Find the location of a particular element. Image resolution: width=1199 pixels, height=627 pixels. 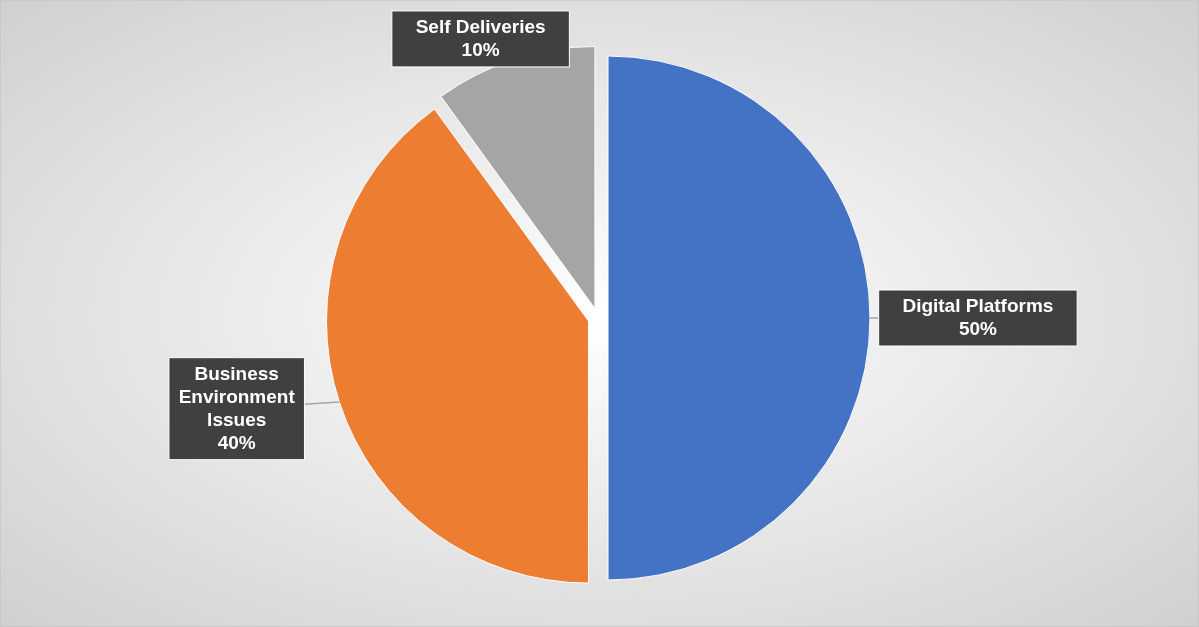

slice-label: Business Environment Issues is located at coordinates (237, 396).